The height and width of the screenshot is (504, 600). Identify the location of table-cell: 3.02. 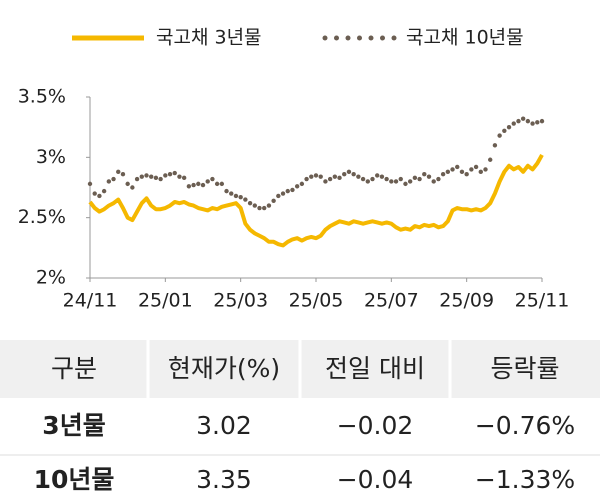
(224, 425).